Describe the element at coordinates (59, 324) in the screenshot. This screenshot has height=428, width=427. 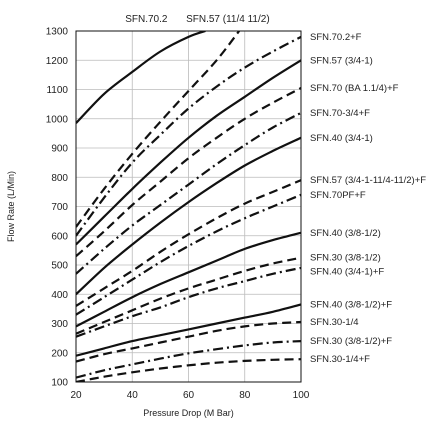
I see `y-tick-label: 300` at that location.